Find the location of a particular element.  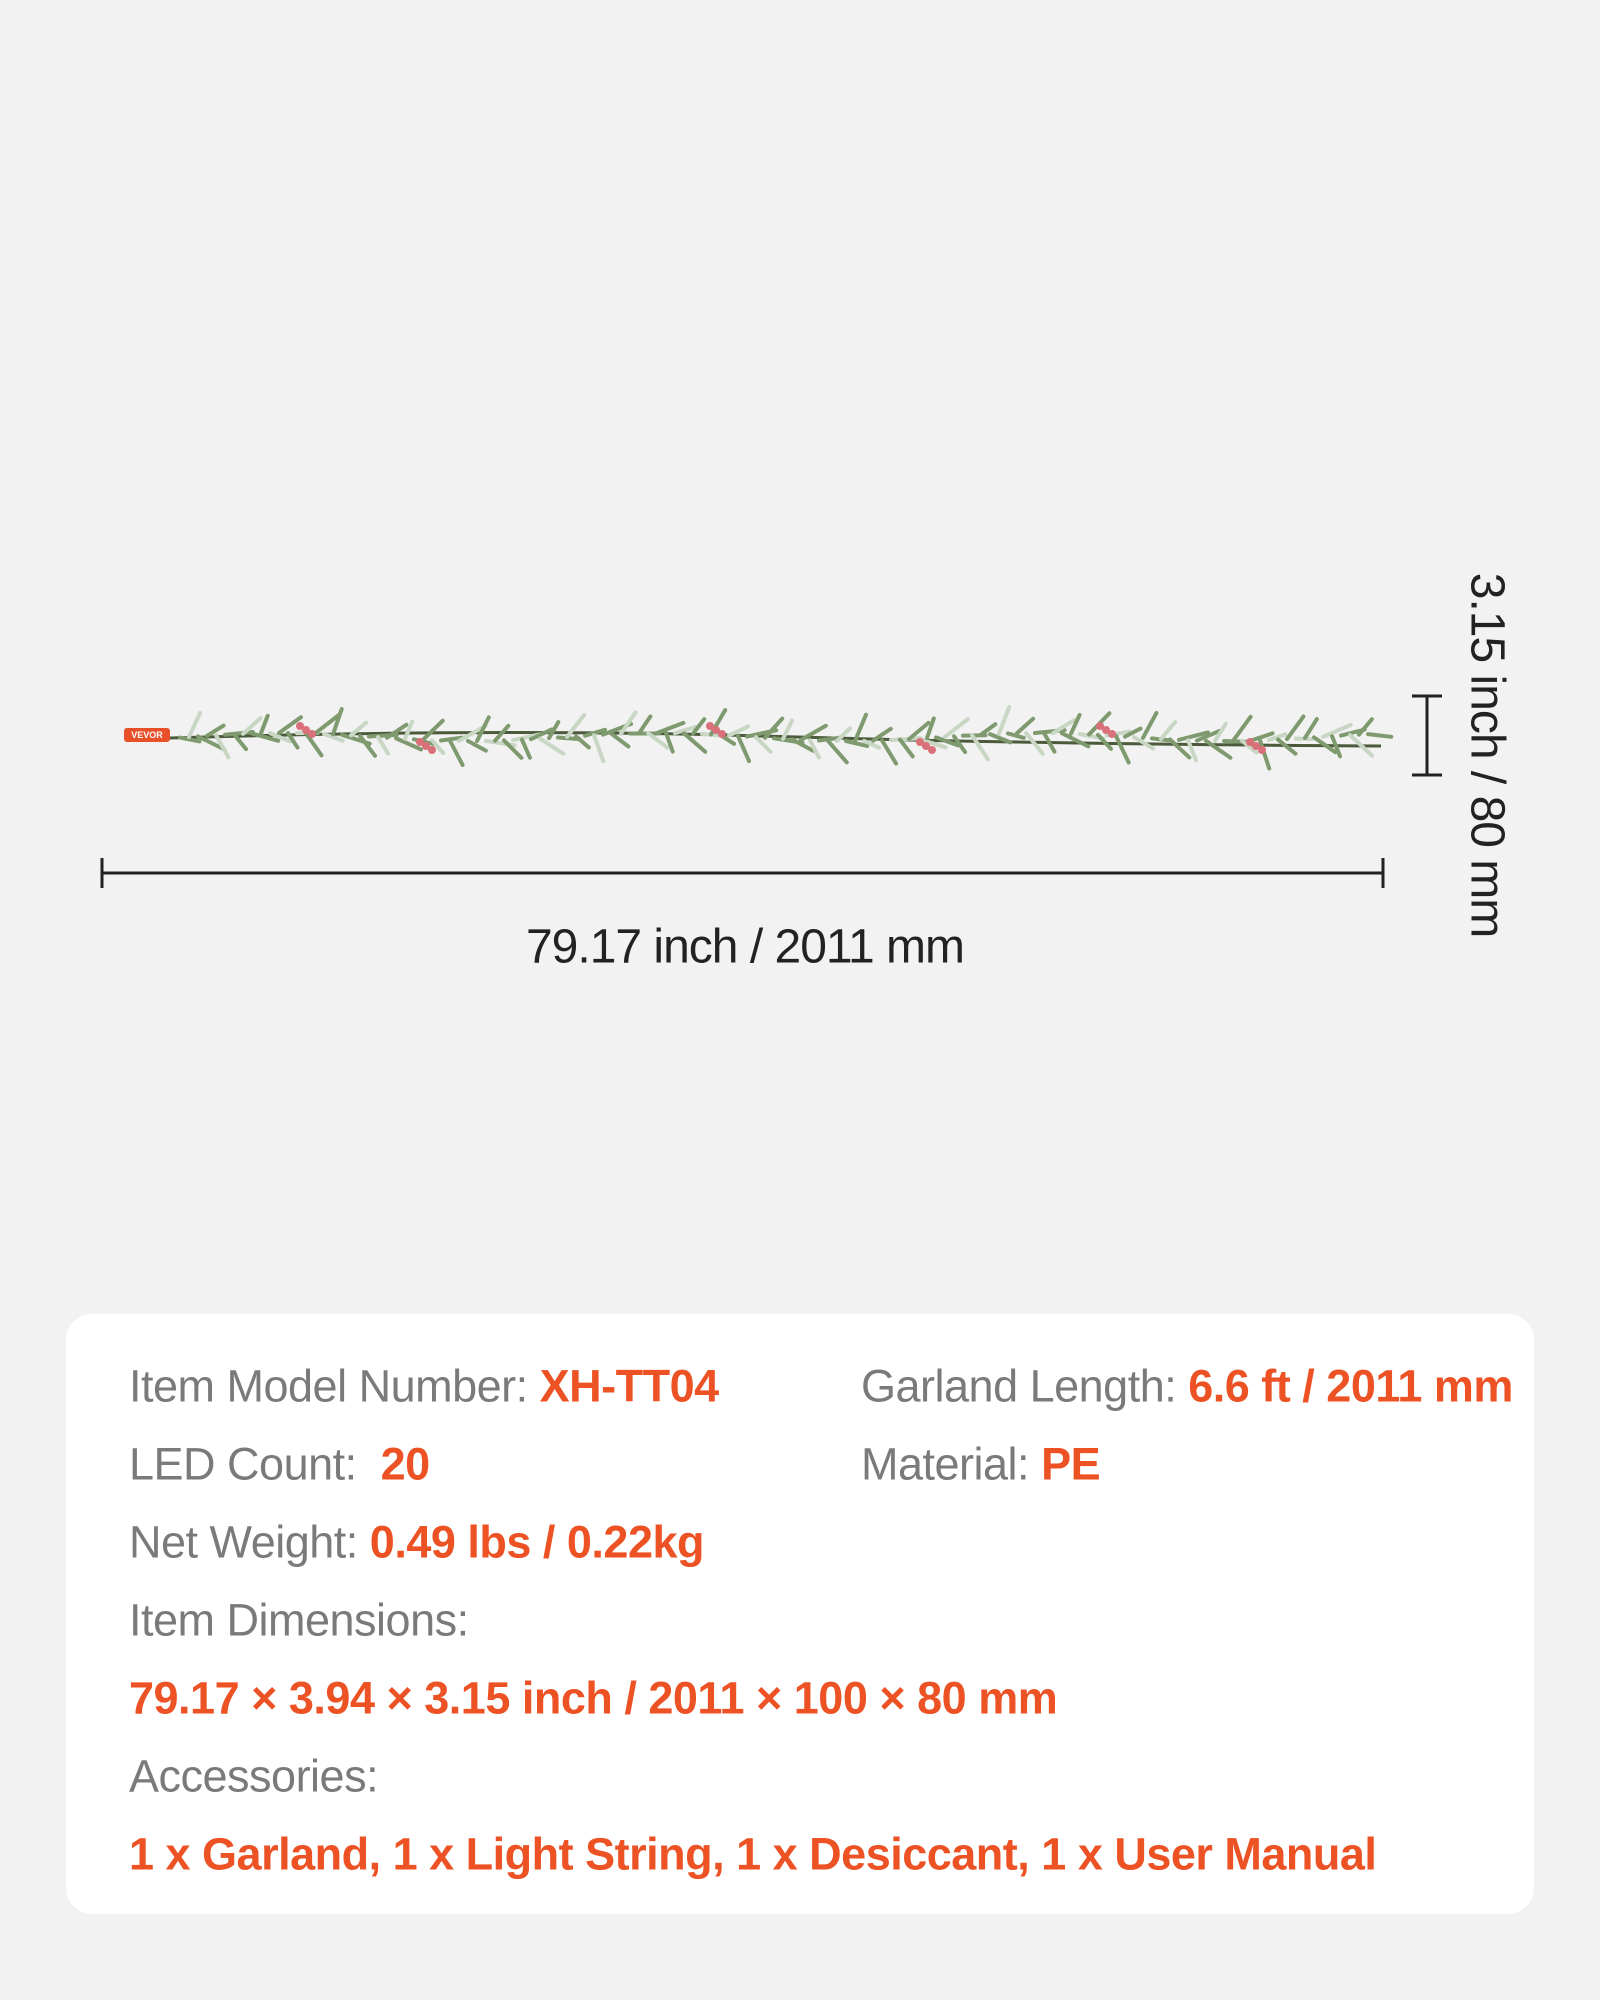

spec-row: Material: PE is located at coordinates (981, 1464).